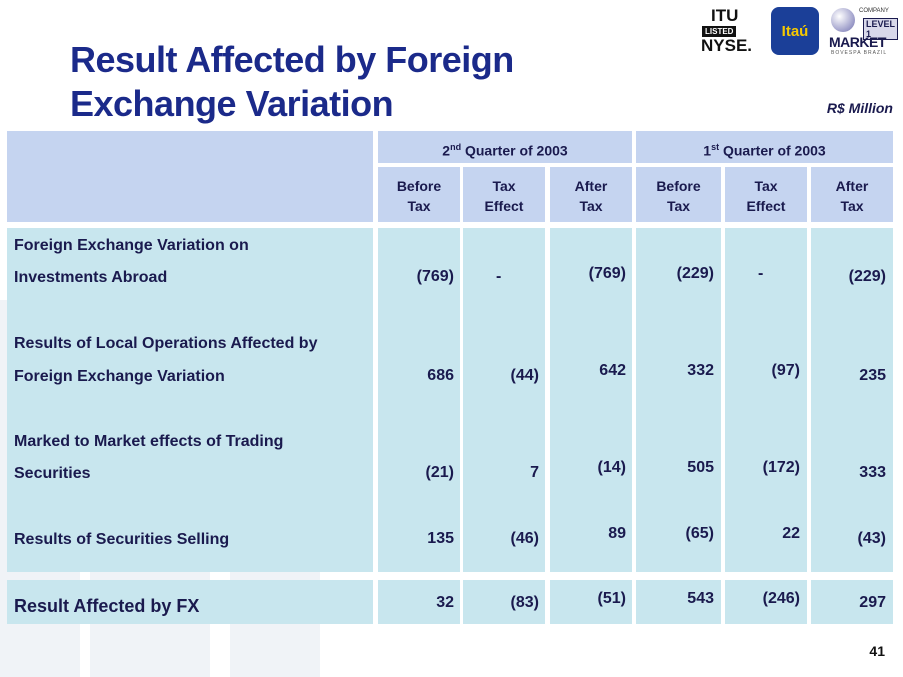 The image size is (903, 677). Describe the element at coordinates (678, 194) in the screenshot. I see `col-header-q1-before-tax: Before Tax` at that location.